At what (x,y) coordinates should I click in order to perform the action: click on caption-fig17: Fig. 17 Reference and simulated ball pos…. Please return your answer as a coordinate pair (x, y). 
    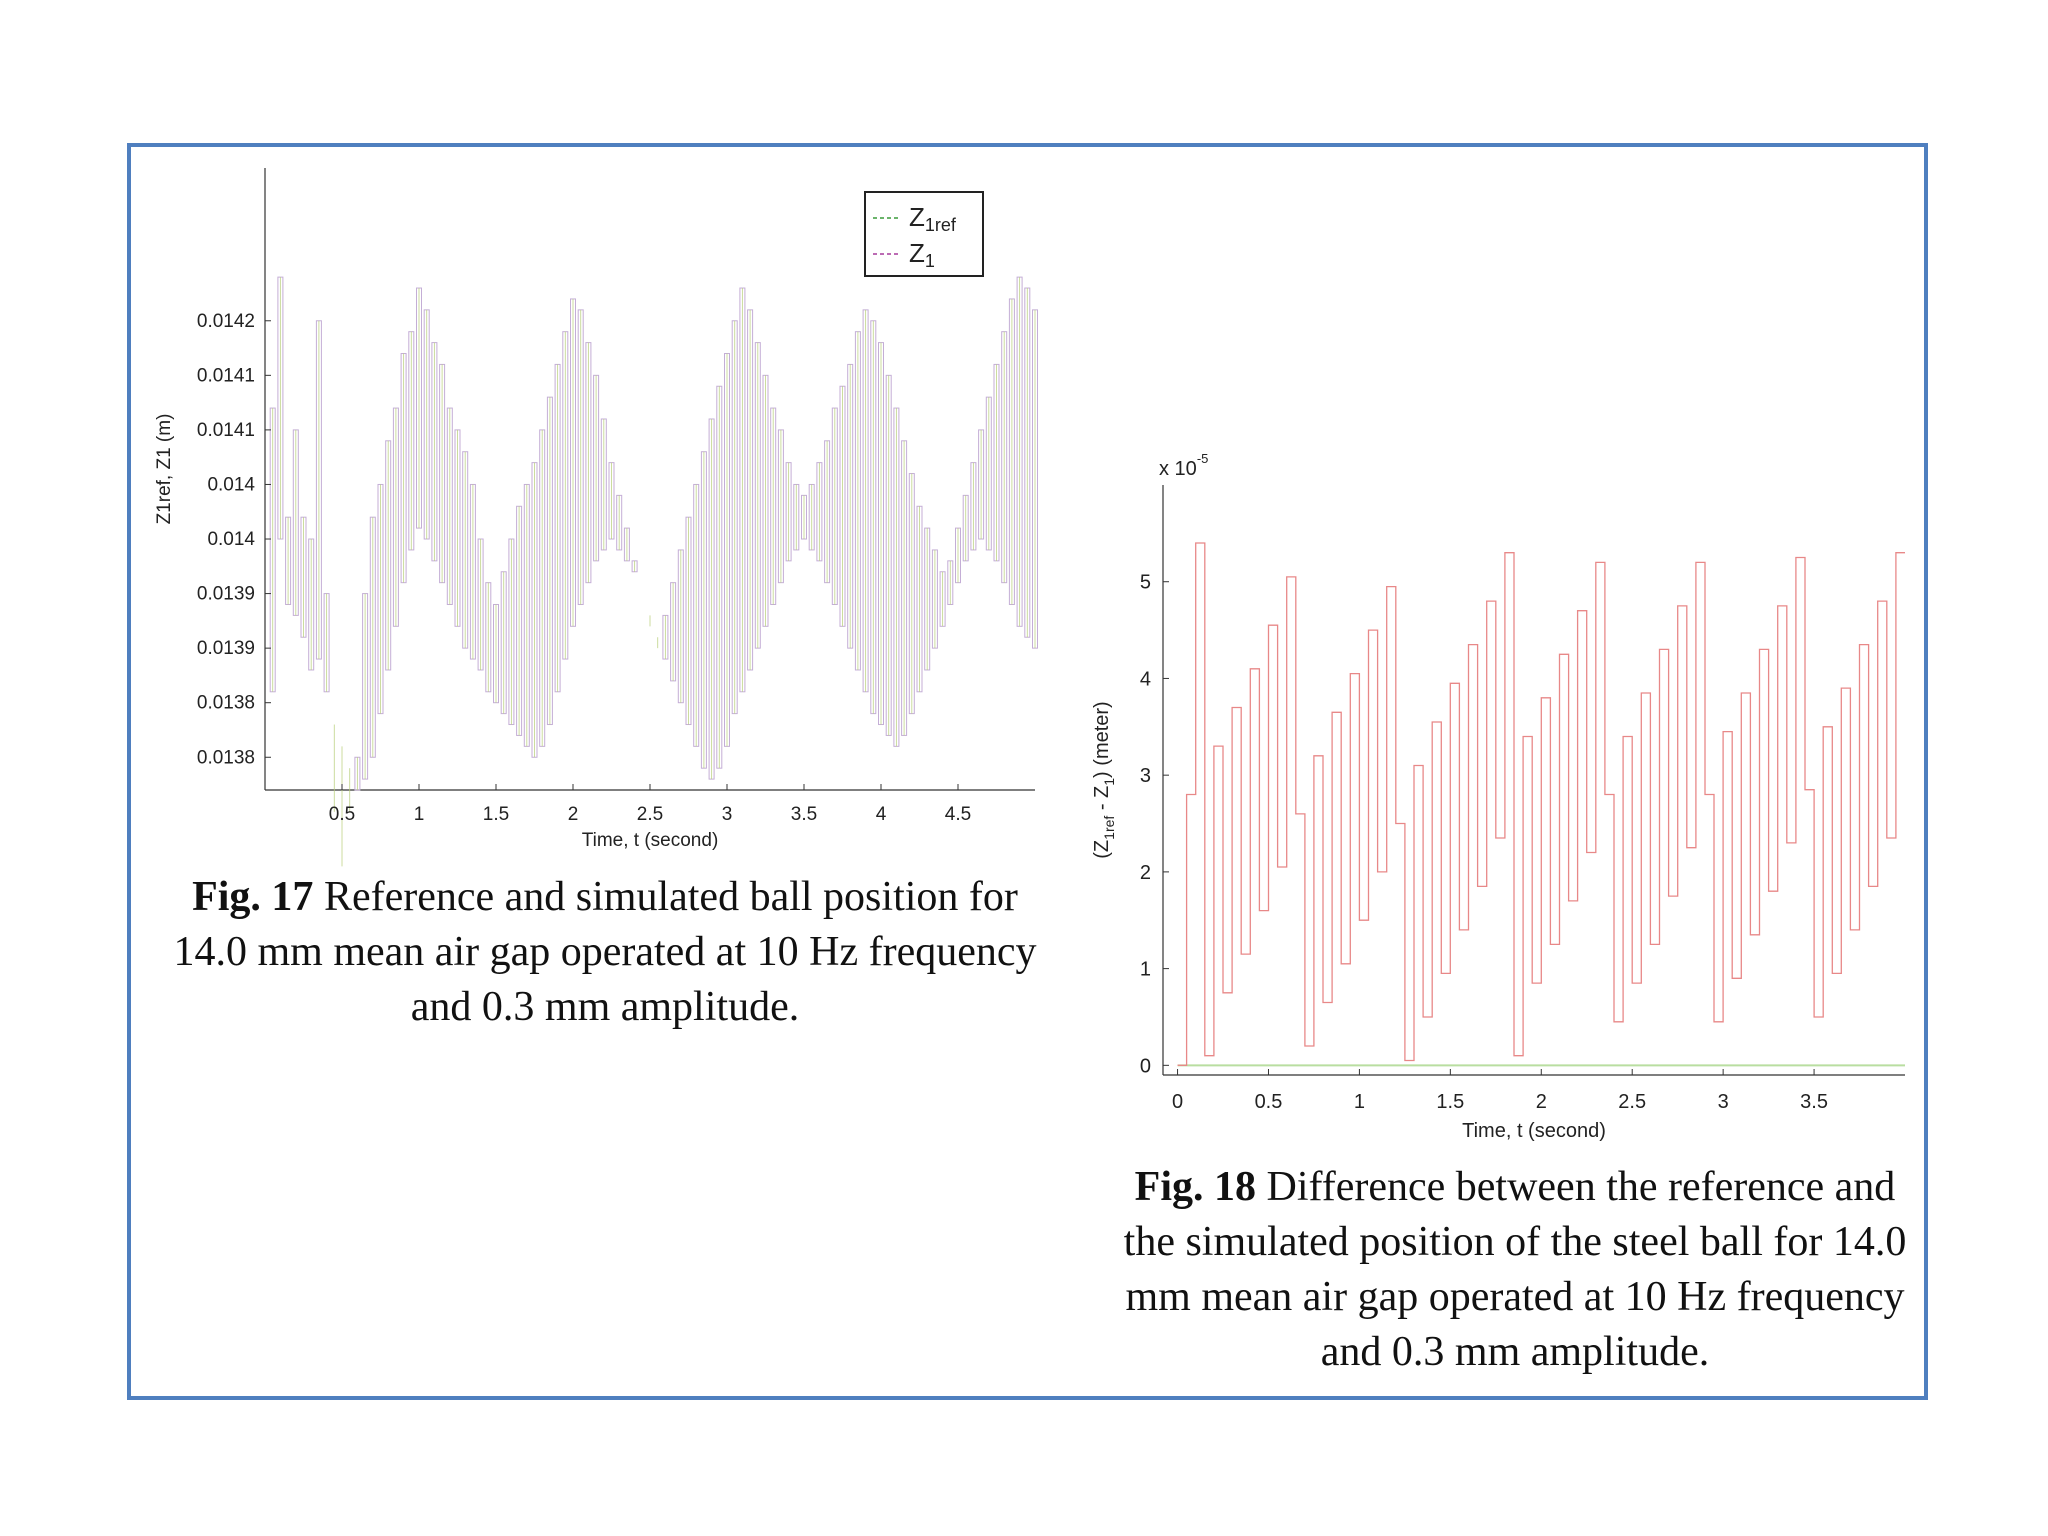
    Looking at the image, I should click on (605, 952).